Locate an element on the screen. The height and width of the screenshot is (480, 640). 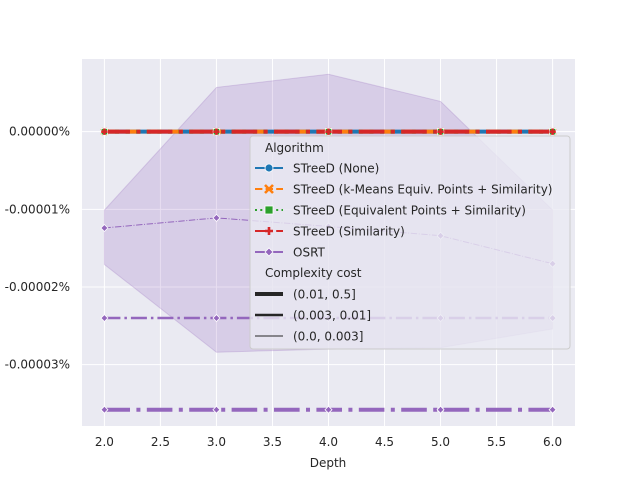
y-tick-label: -0.00003% is located at coordinates (37, 365).